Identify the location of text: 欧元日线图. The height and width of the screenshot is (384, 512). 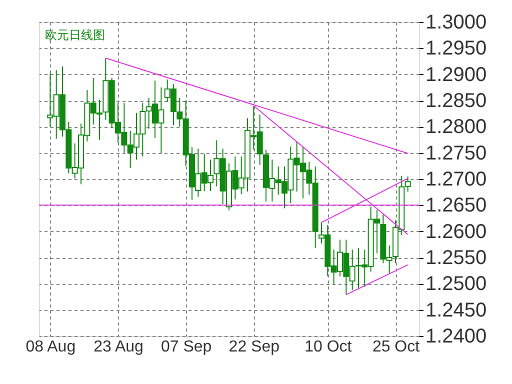
(75, 35).